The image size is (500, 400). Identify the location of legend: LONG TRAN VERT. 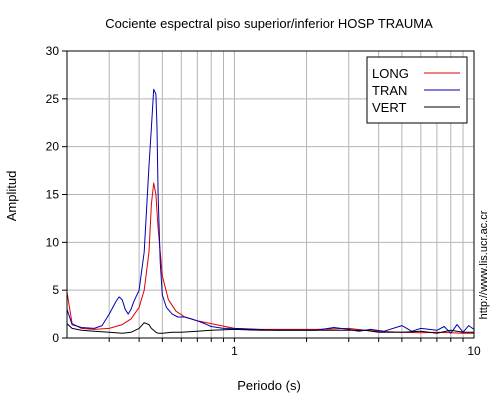
(417, 90).